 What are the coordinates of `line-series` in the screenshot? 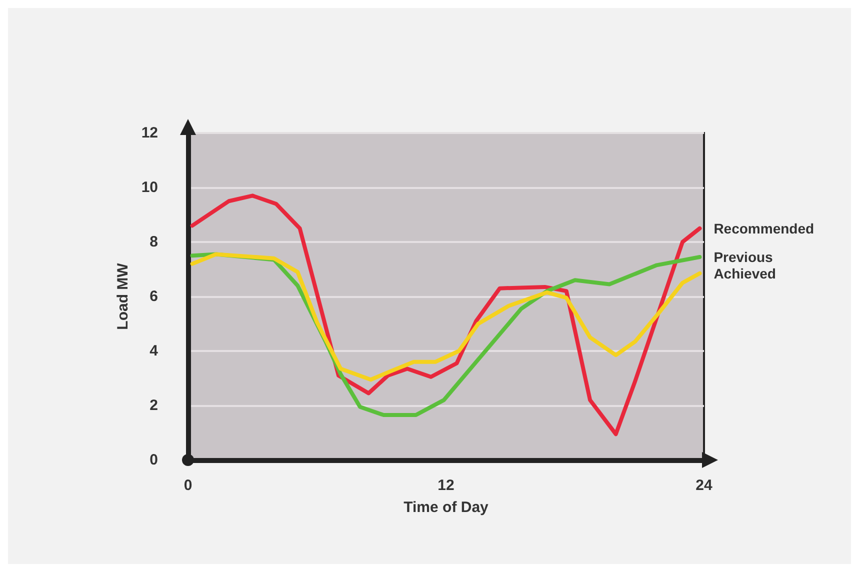 It's located at (446, 317).